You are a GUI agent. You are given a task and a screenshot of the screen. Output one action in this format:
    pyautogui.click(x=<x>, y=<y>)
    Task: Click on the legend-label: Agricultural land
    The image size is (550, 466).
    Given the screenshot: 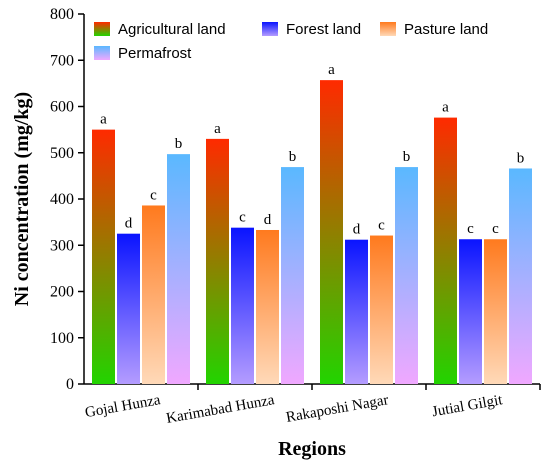 What is the action you would take?
    pyautogui.click(x=172, y=29)
    